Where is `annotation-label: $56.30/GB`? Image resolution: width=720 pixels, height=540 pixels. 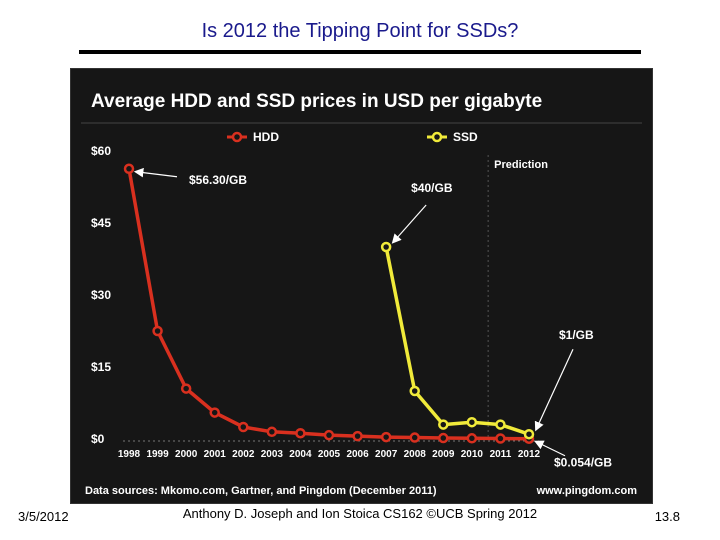 annotation-label: $56.30/GB is located at coordinates (218, 180).